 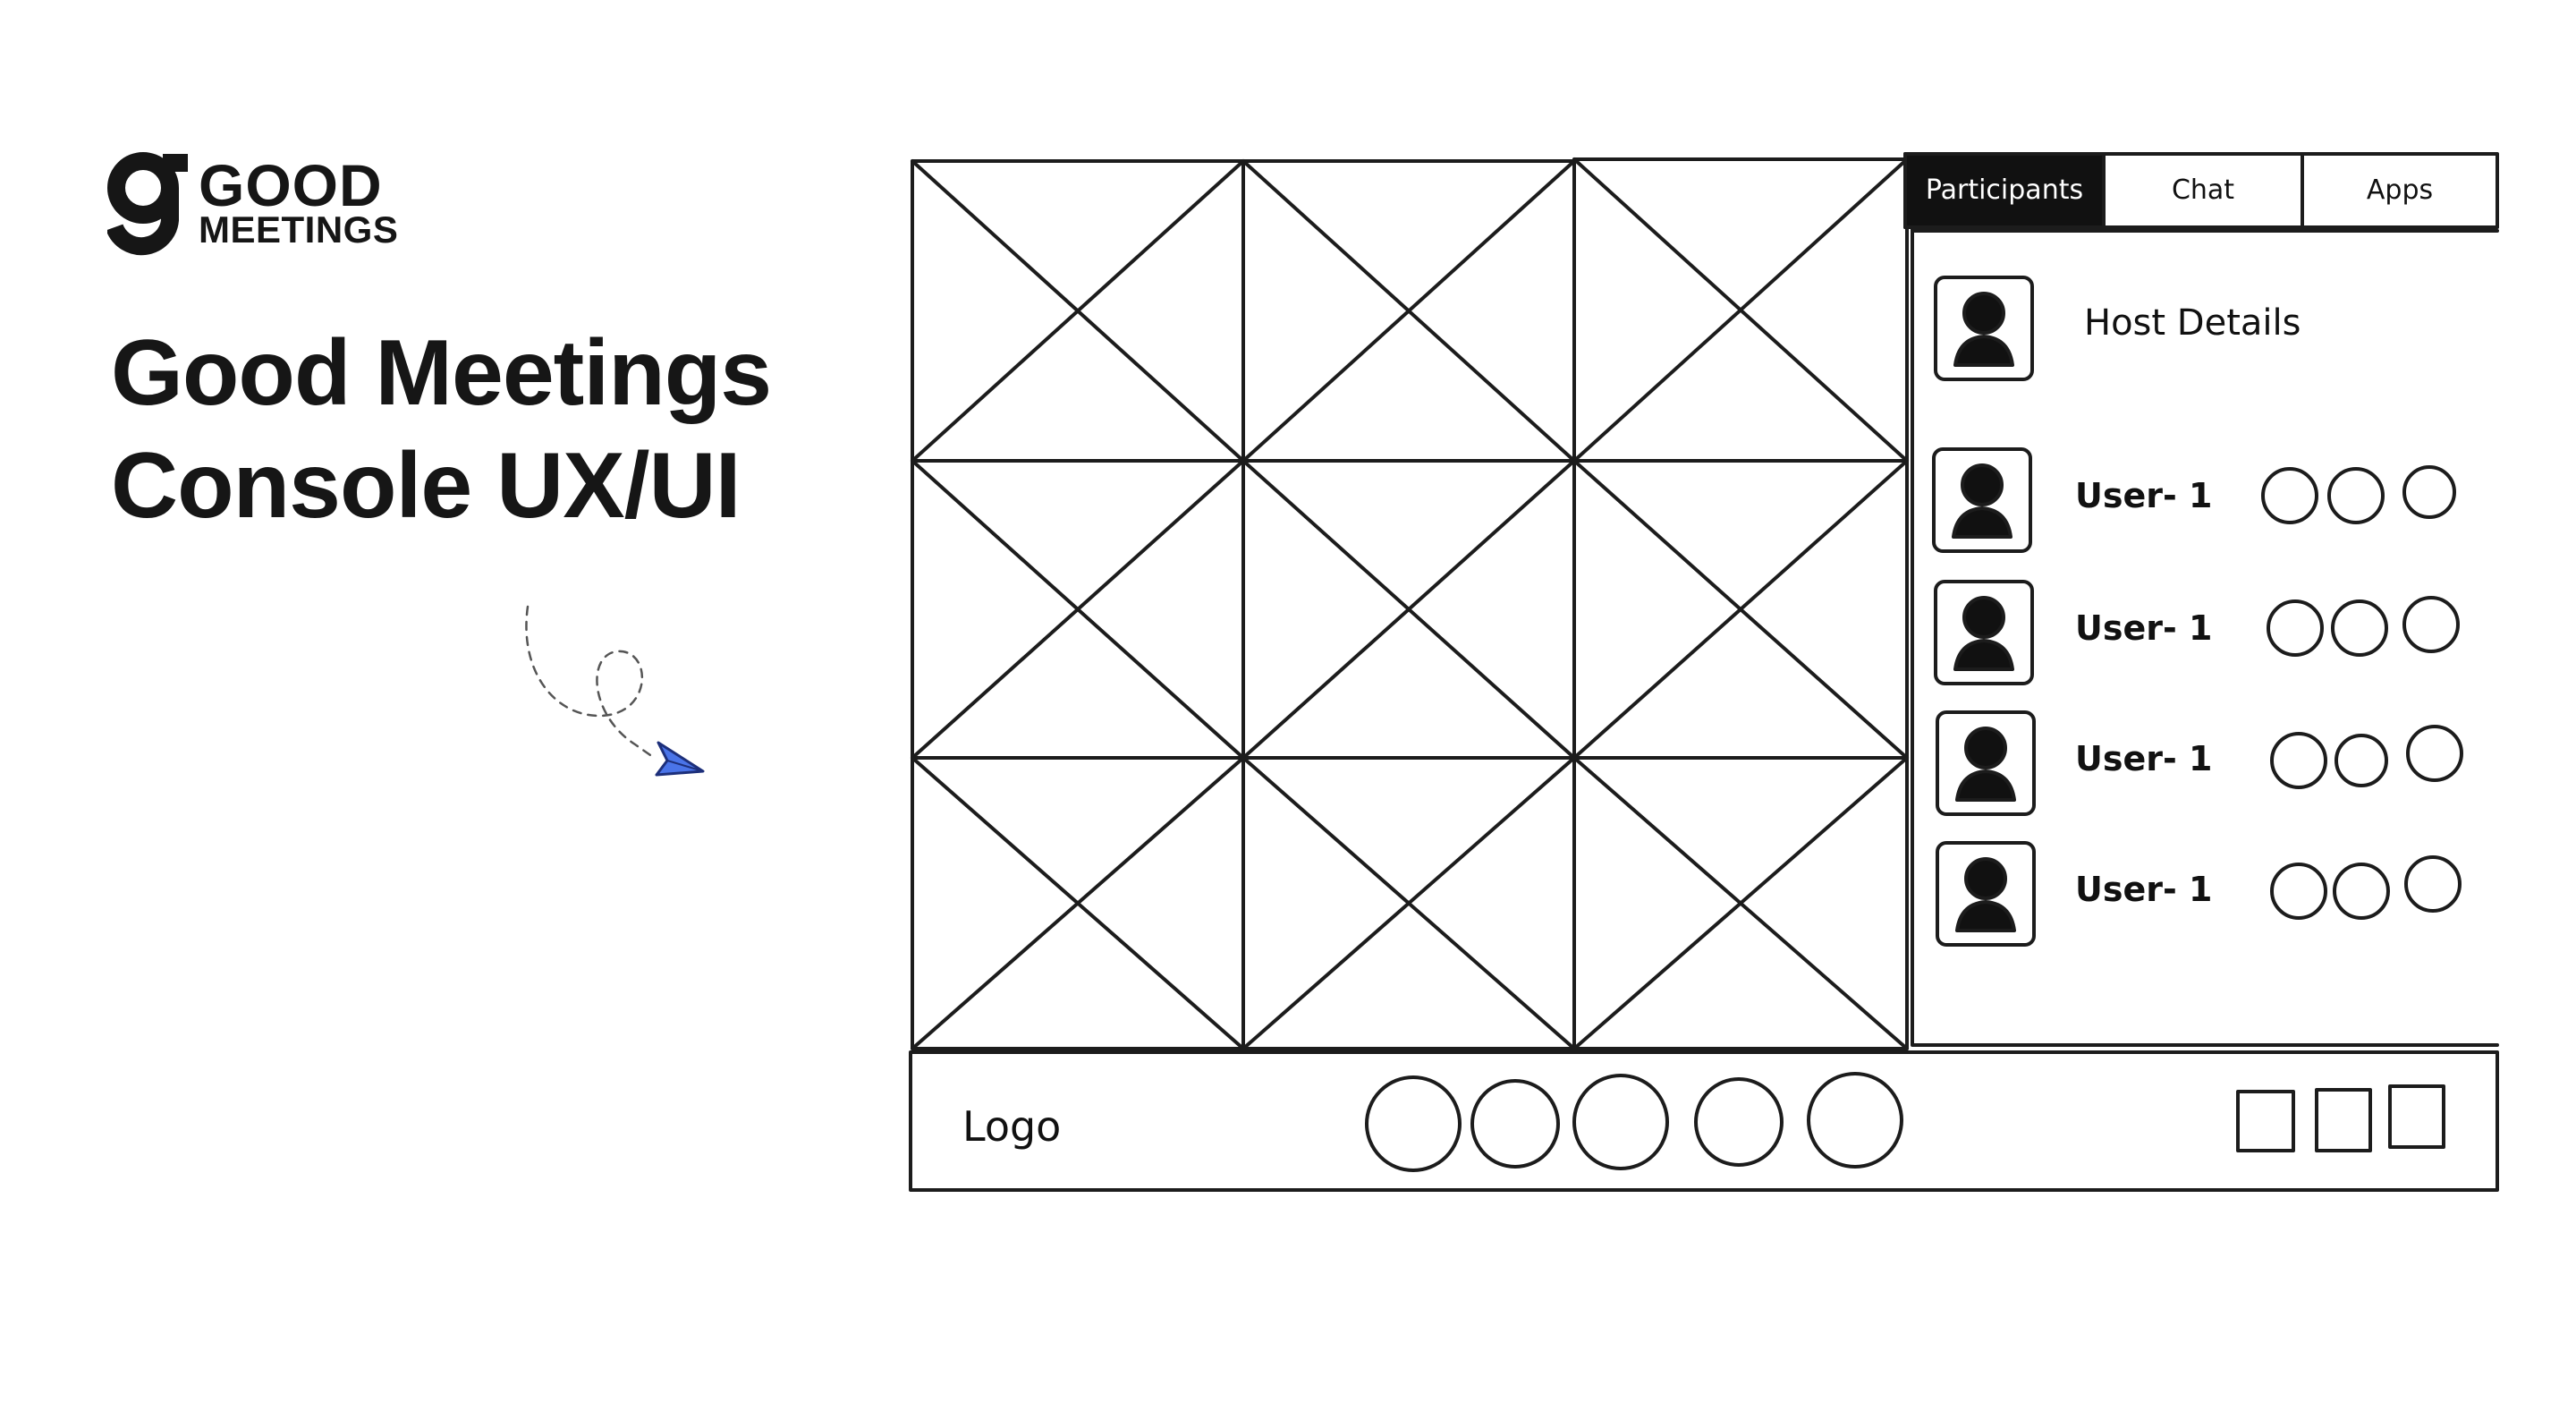 I want to click on participants-panel, so click(x=2201, y=599).